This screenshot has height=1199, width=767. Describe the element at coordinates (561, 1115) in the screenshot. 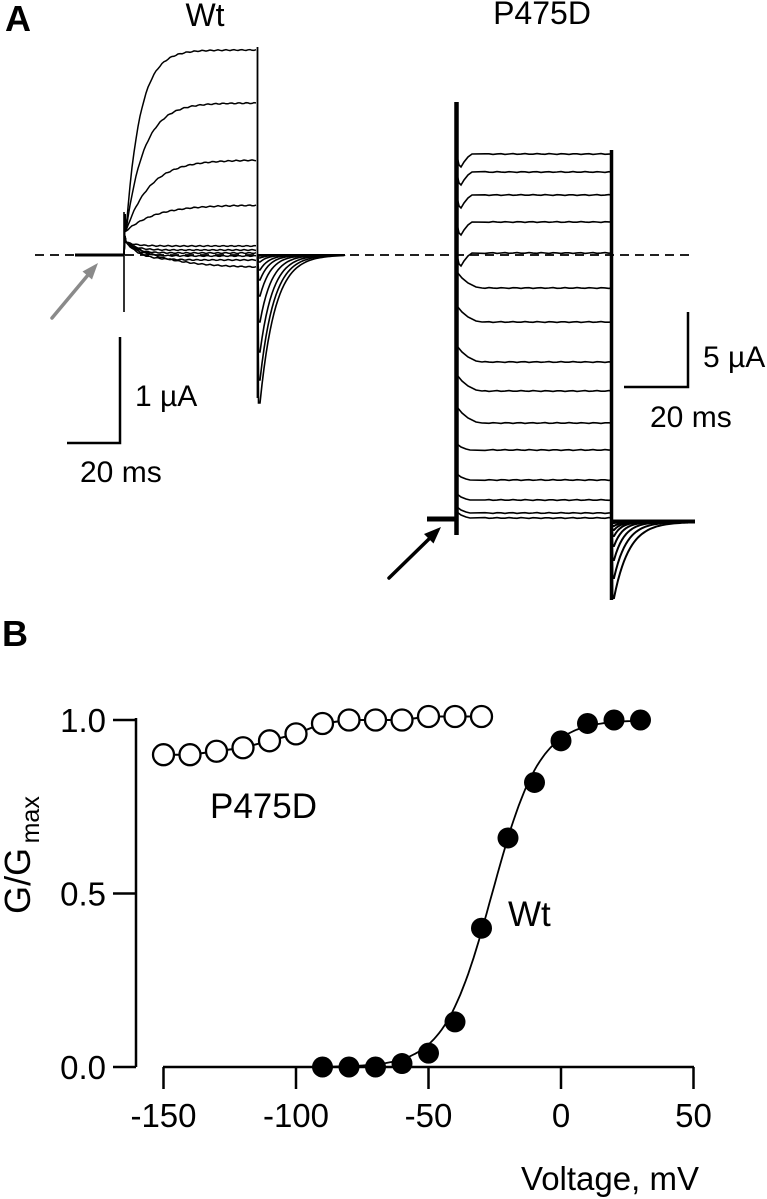

I see `x-tick-label: 0` at that location.